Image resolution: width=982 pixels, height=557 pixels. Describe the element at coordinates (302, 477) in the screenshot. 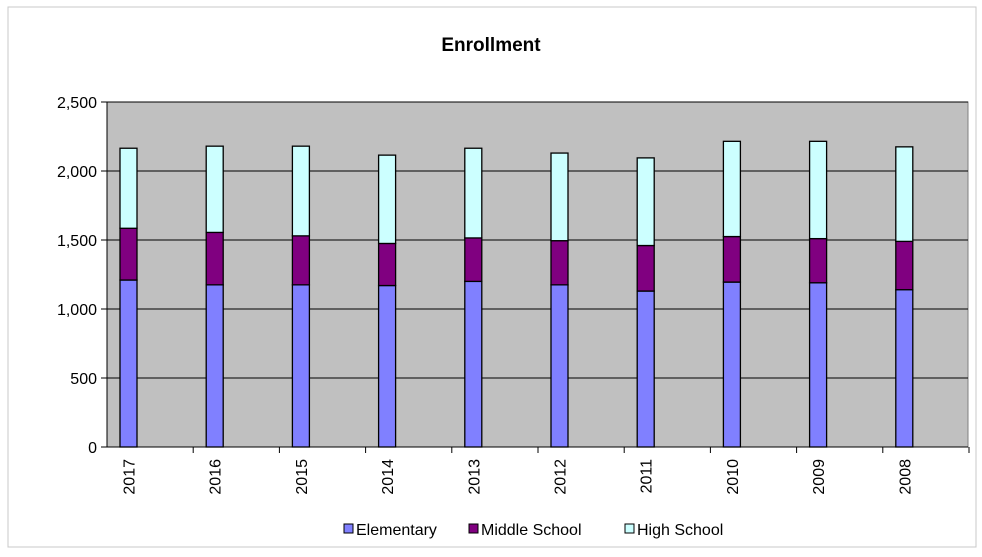

I see `x-tick-label: 2015` at that location.